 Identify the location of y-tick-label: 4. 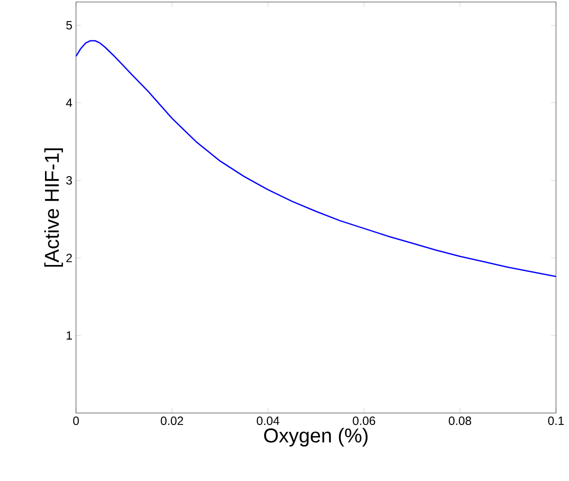
(69, 102).